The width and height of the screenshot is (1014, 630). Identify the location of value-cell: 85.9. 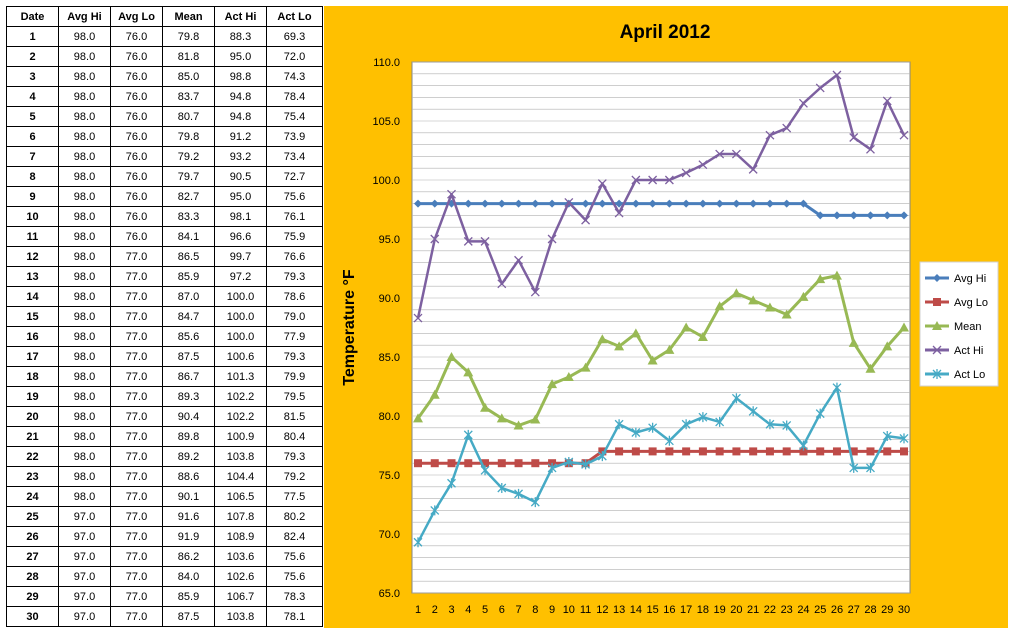
(188, 596).